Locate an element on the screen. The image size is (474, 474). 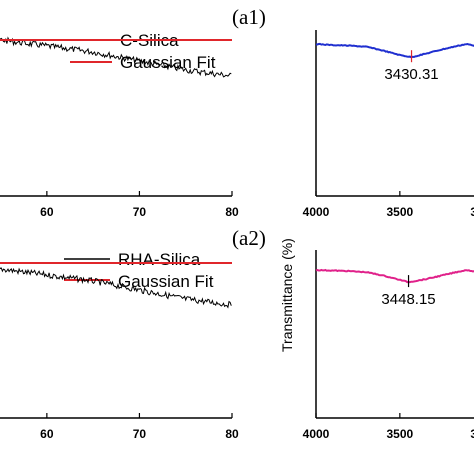
ir2-spectrum is located at coordinates (394, 276).